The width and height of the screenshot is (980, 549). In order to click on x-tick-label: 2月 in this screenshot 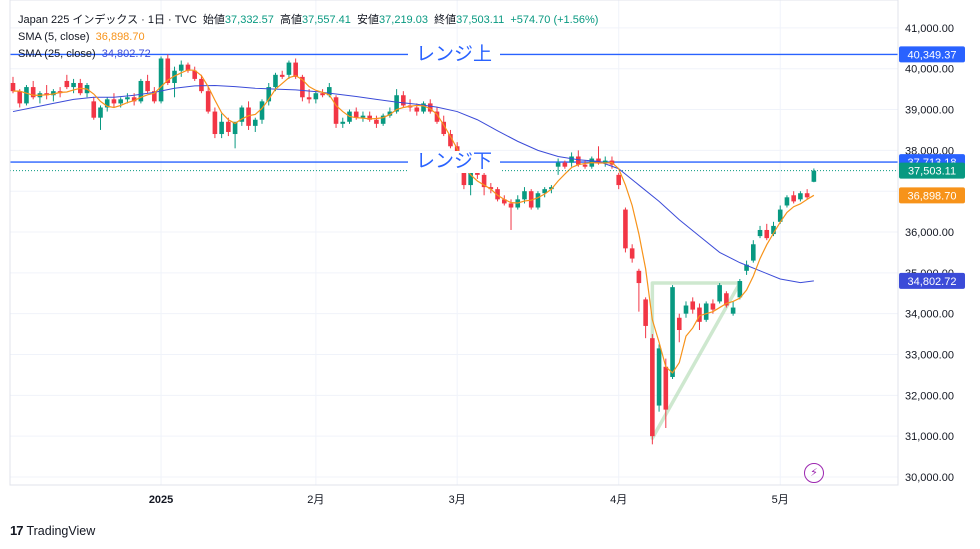, I will do `click(315, 500)`.